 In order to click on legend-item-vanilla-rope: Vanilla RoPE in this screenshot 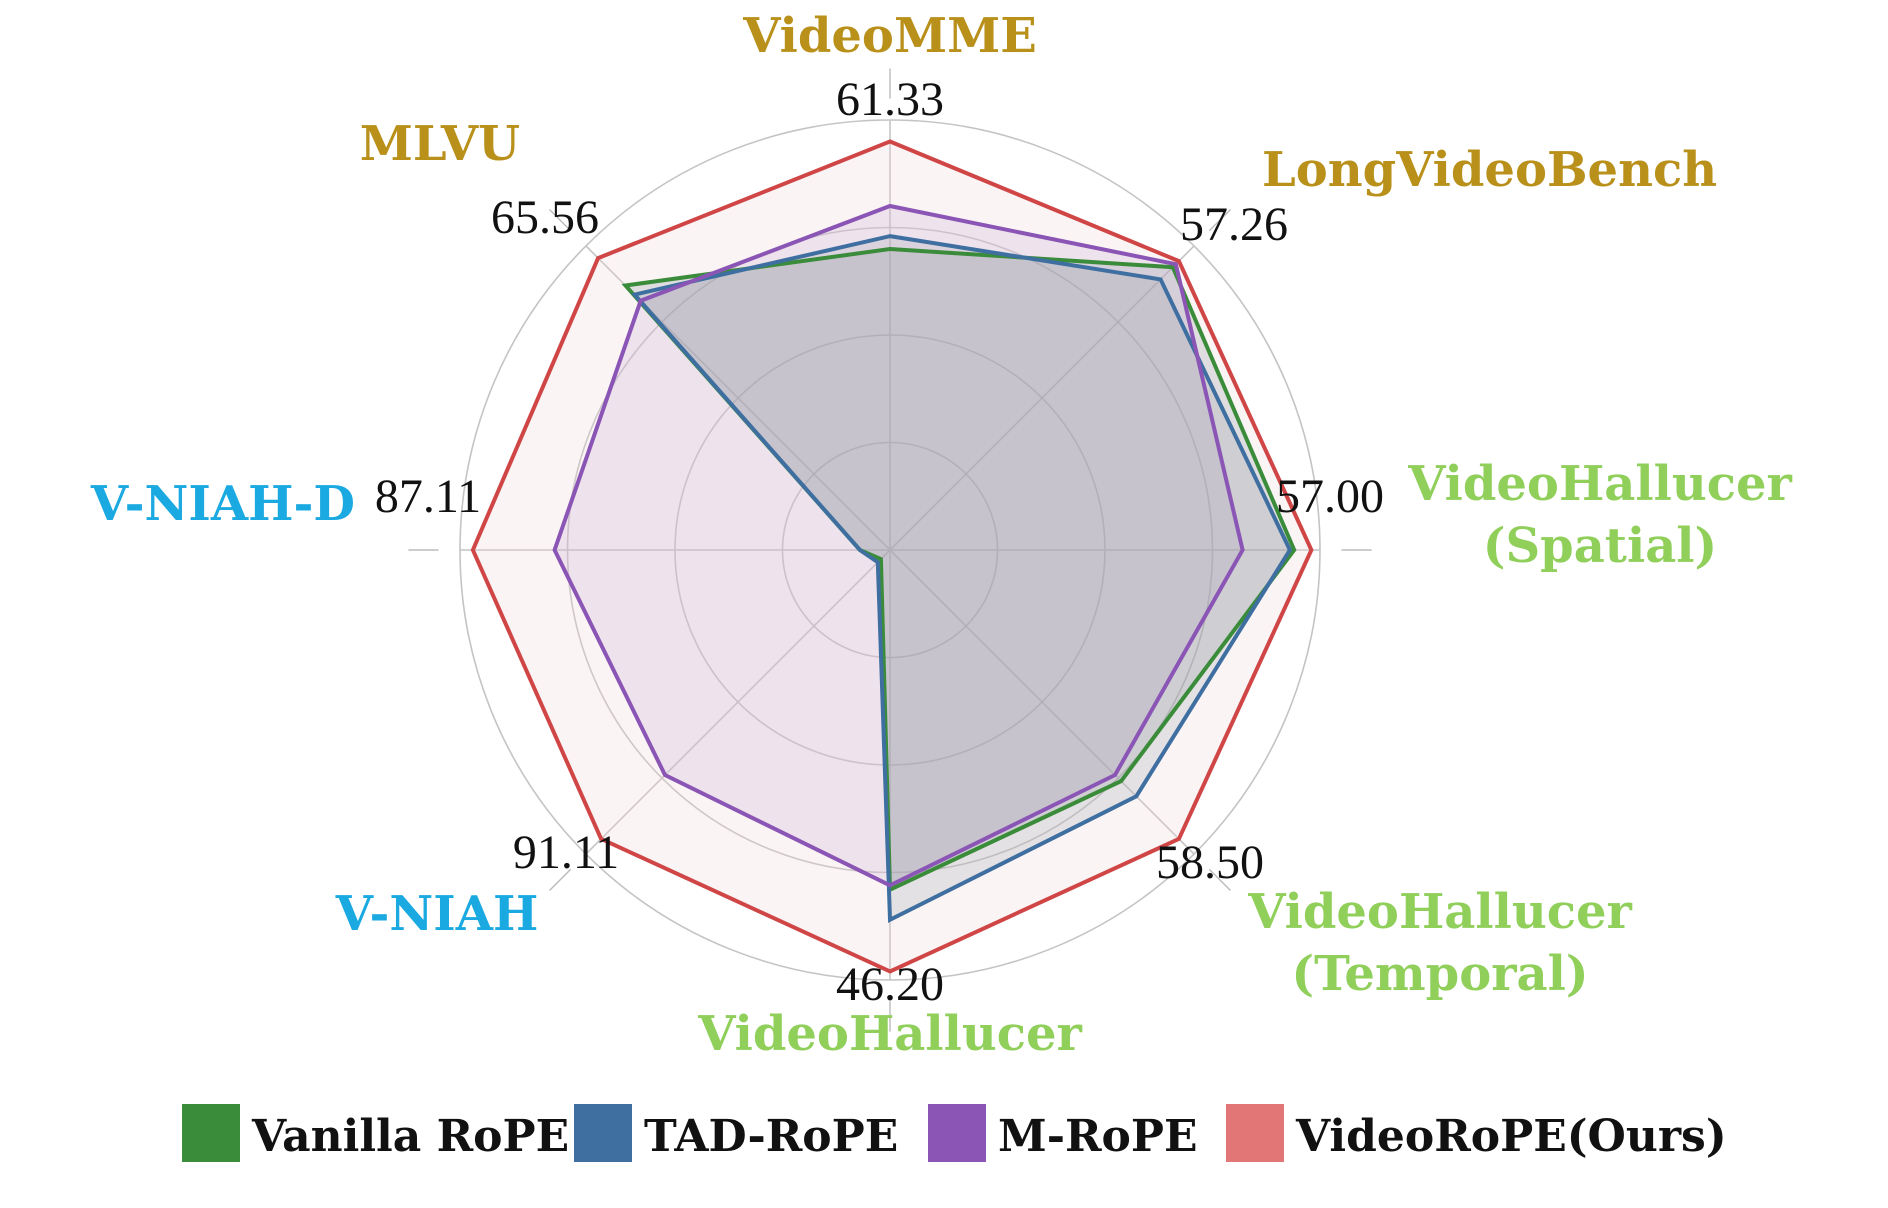, I will do `click(375, 1133)`.